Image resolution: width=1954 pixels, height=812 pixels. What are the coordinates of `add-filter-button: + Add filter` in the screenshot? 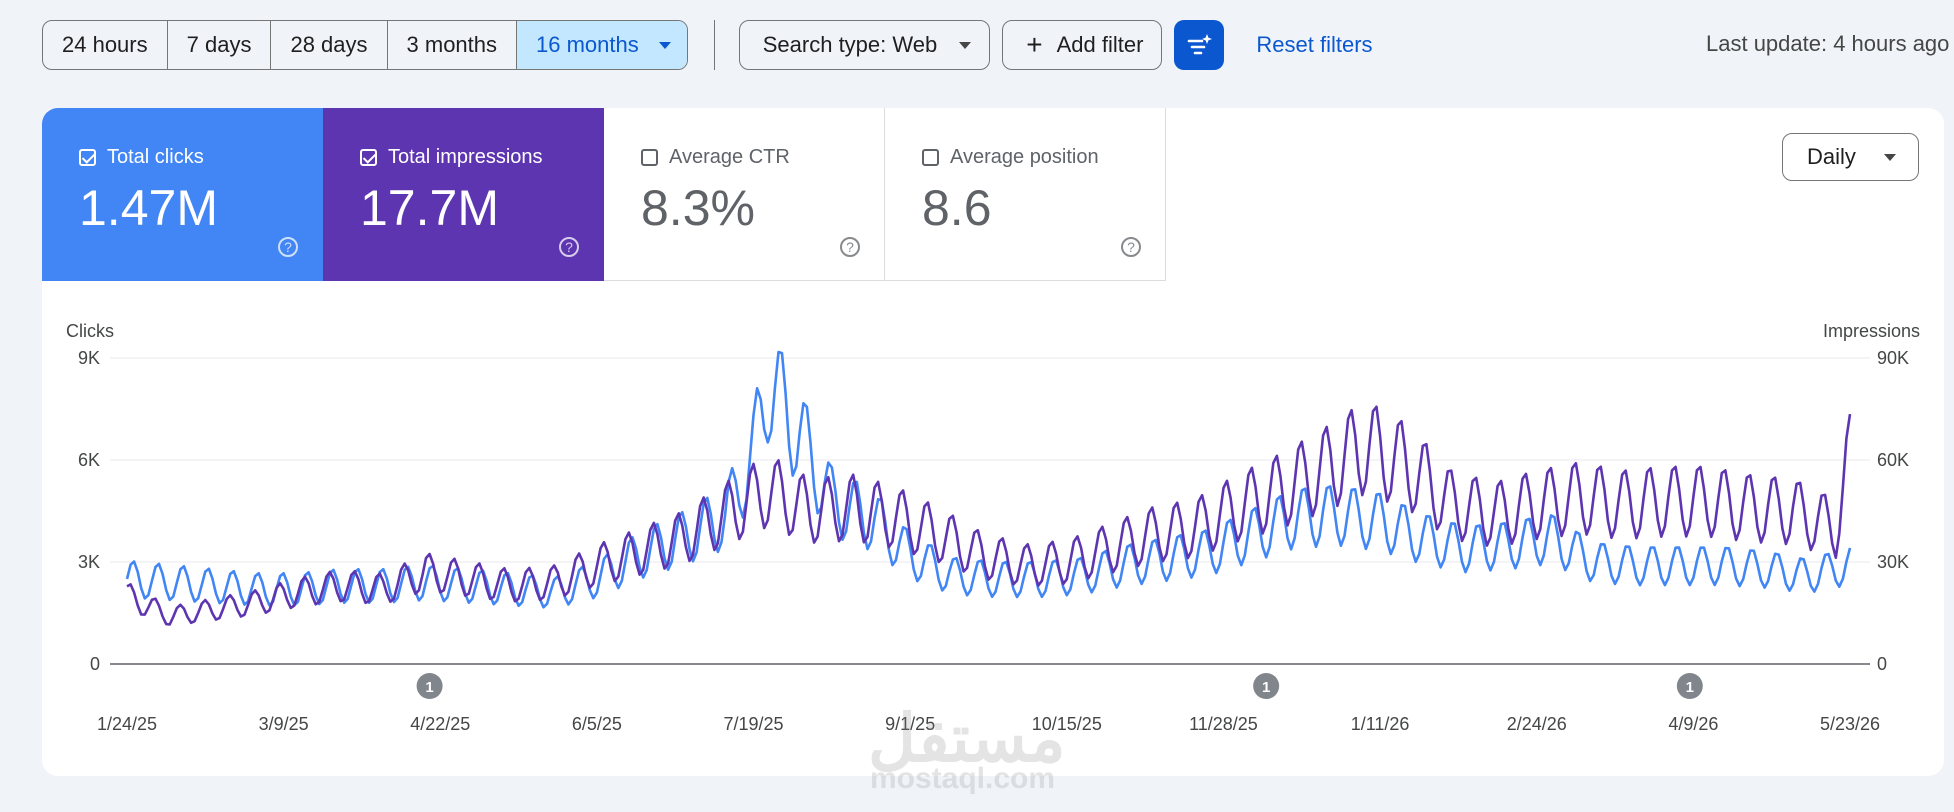 It's located at (1082, 45).